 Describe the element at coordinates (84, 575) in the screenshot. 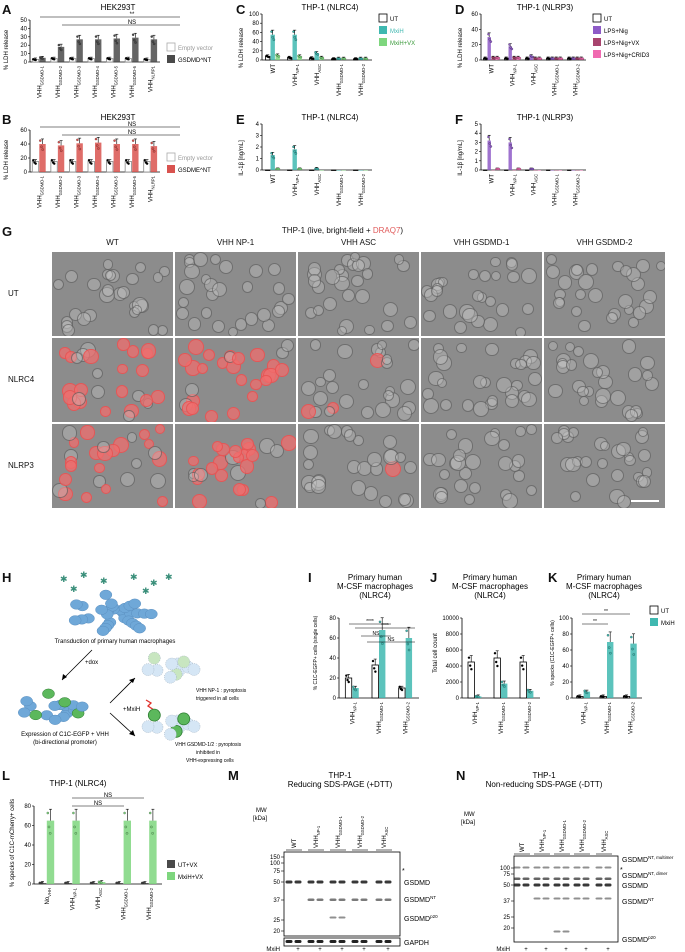

I see `virus-icon: ✱` at that location.